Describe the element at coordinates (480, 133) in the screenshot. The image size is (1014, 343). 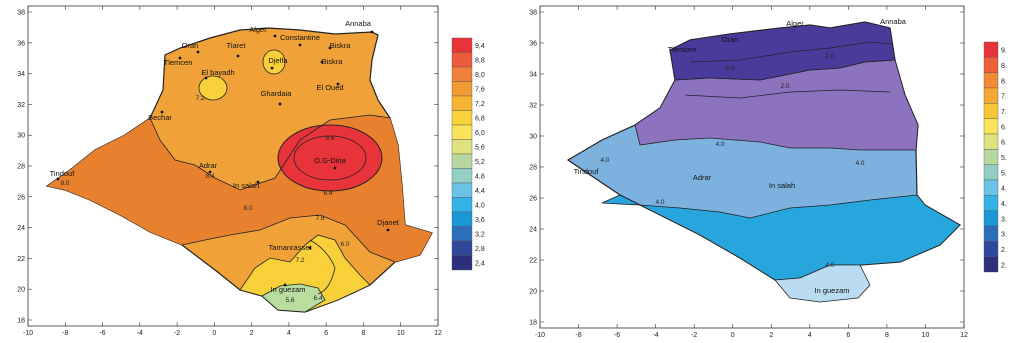
I see `legend-label: 6,0` at that location.